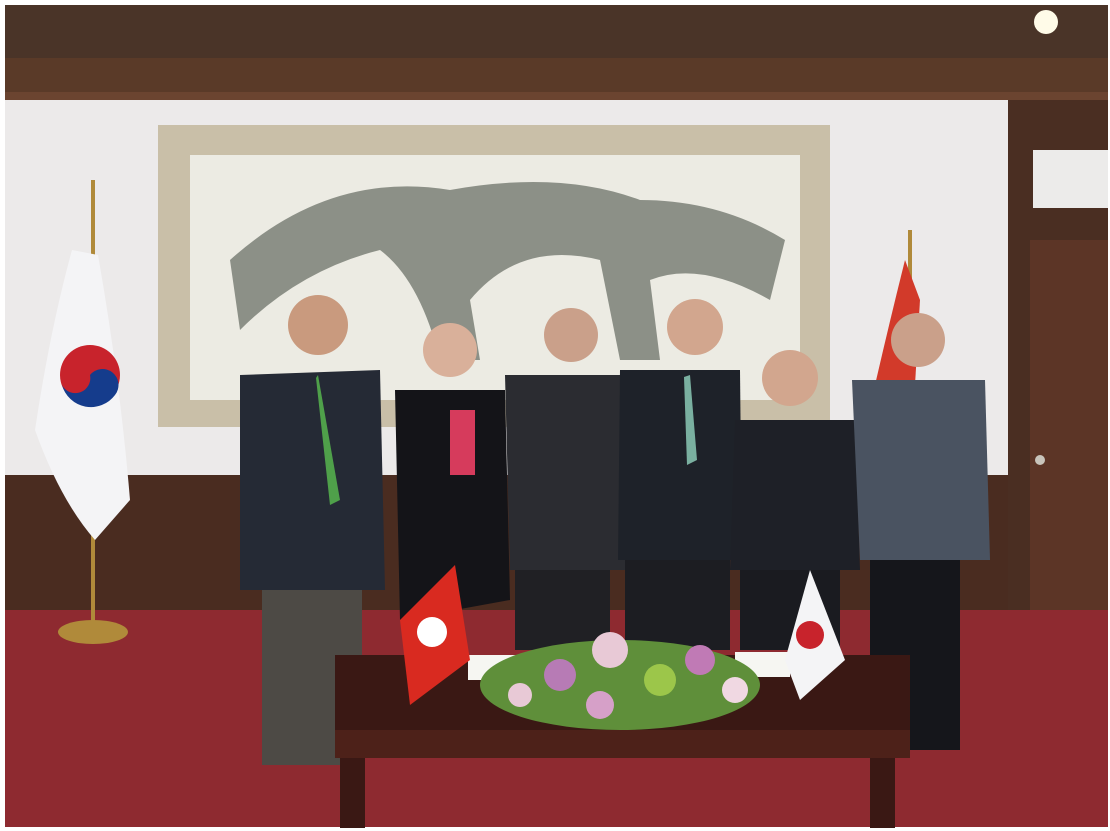 The image size is (1110, 831). I want to click on ceiling, so click(556, 32).